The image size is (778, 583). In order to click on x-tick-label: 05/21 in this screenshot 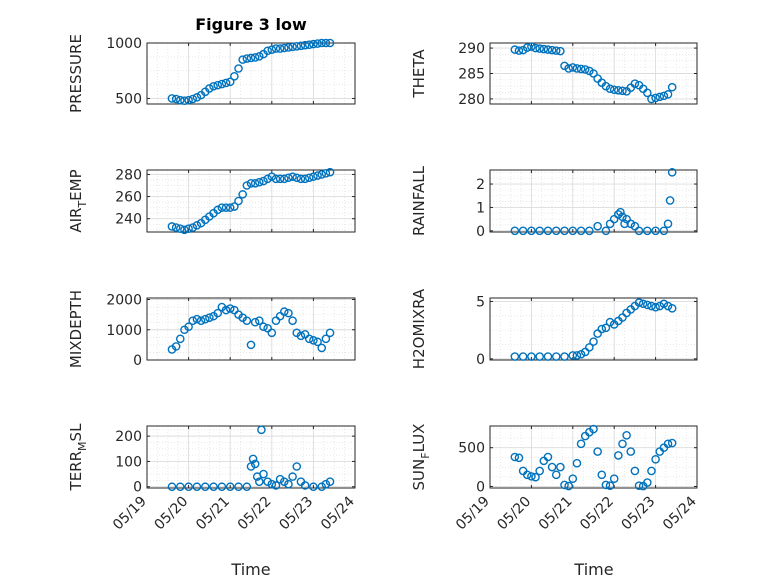, I will do `click(213, 514)`.